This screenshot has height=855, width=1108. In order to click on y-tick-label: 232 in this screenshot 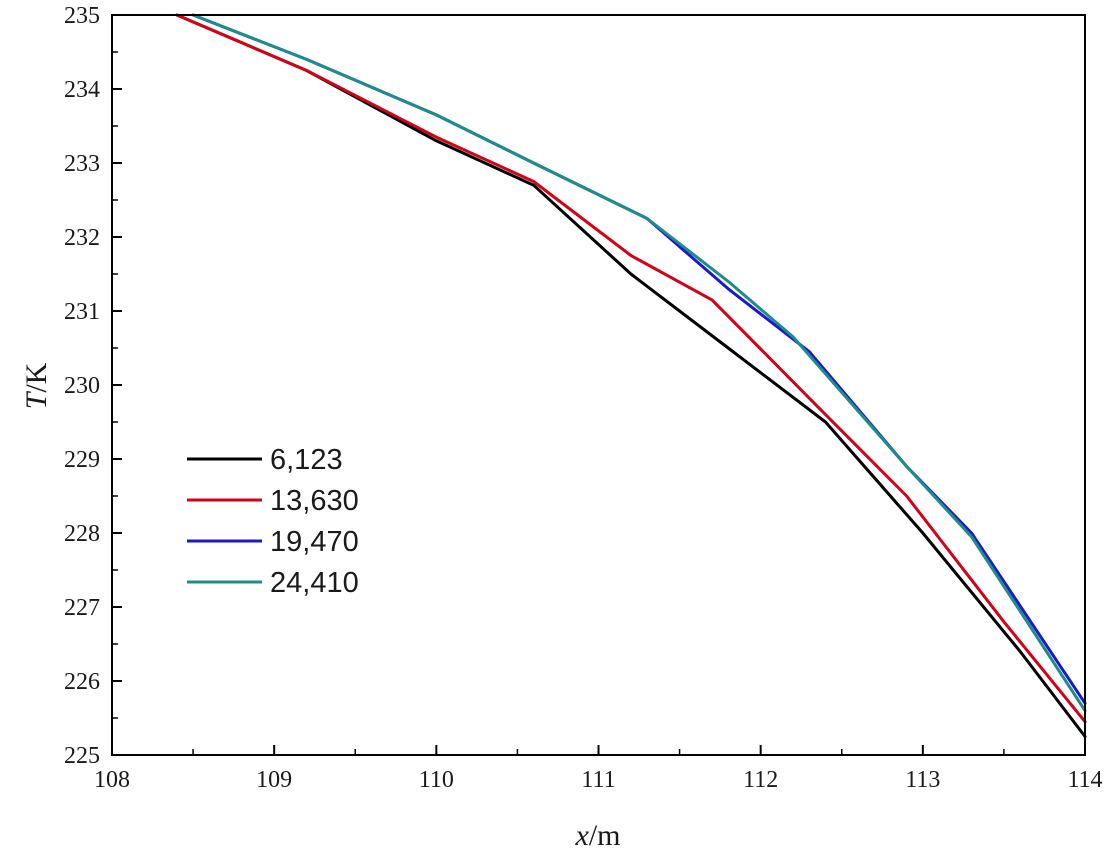, I will do `click(82, 238)`.